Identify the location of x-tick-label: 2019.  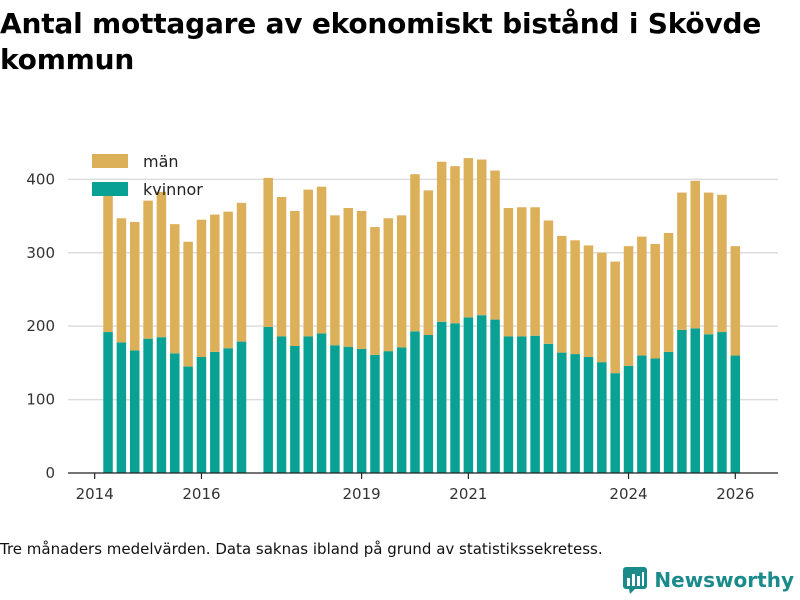
(362, 494).